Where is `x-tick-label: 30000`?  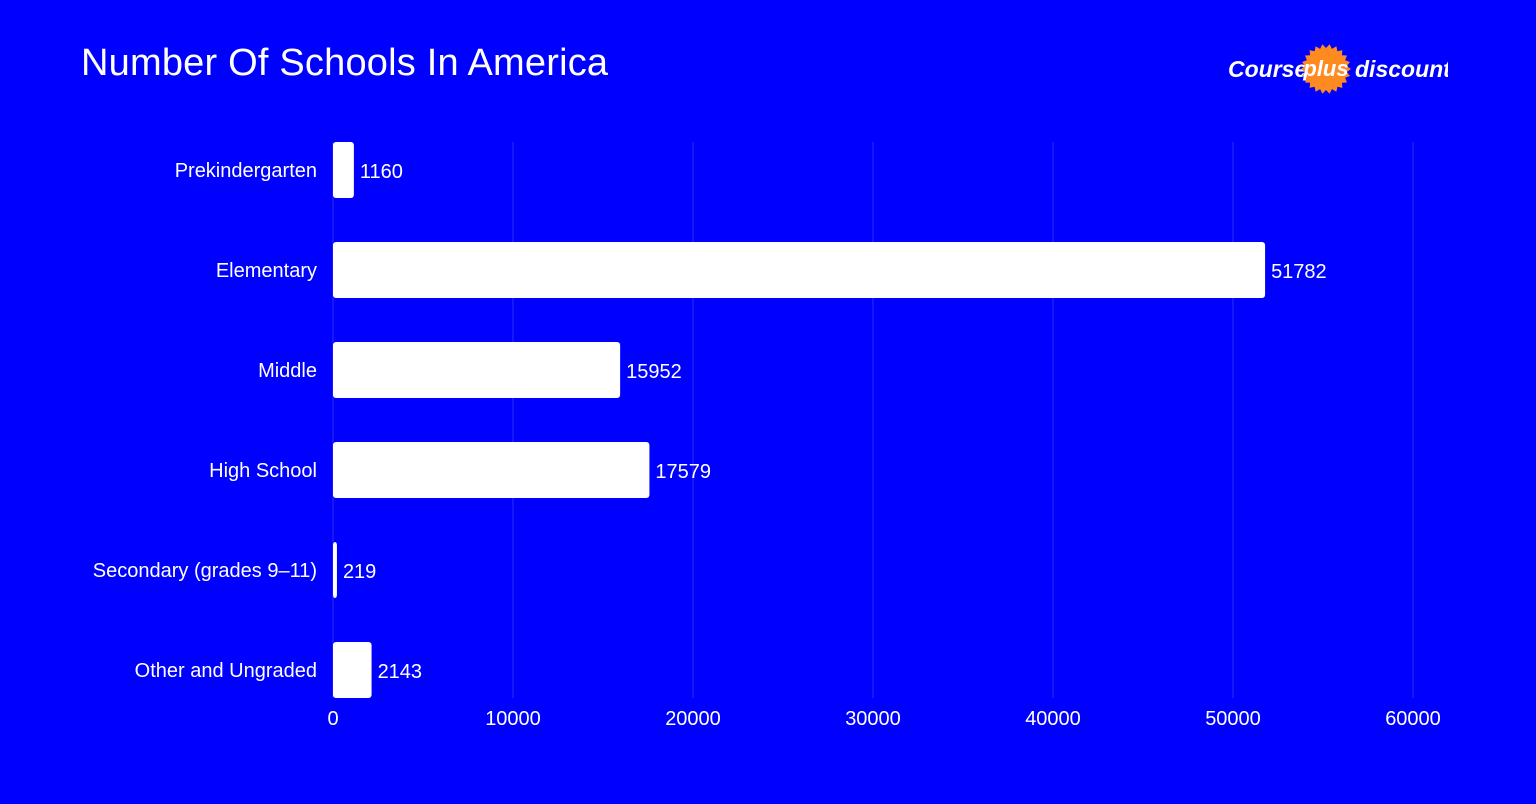 x-tick-label: 30000 is located at coordinates (873, 719).